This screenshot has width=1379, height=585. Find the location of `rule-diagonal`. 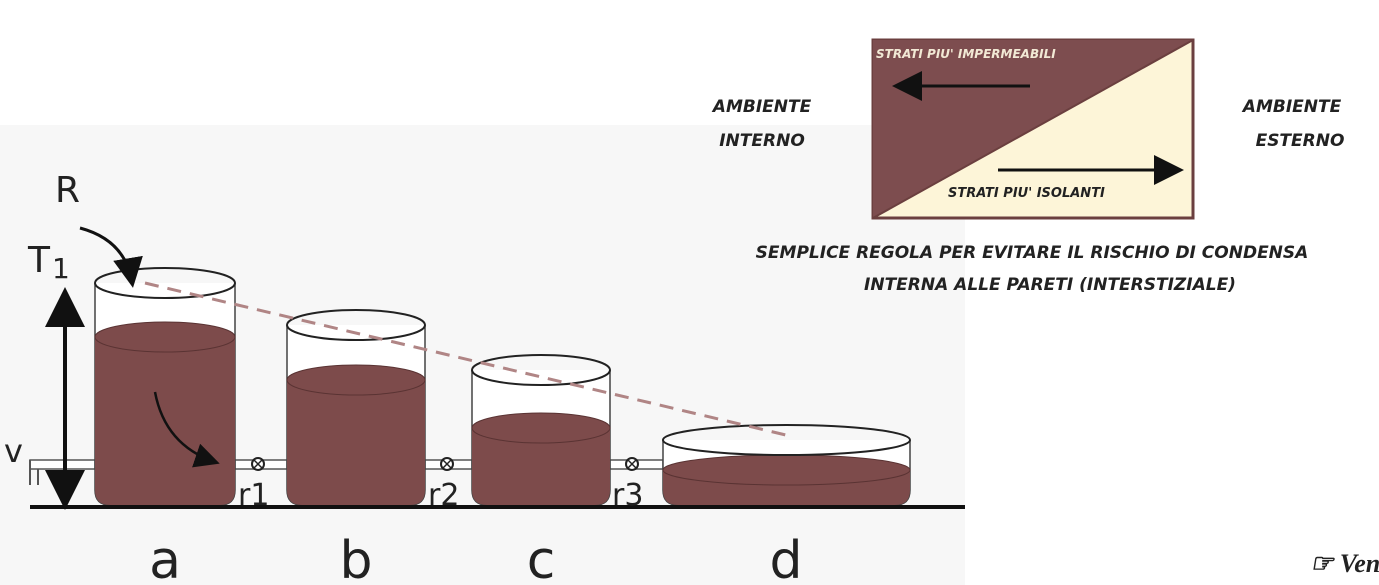

rule-diagonal is located at coordinates (1033, 129).